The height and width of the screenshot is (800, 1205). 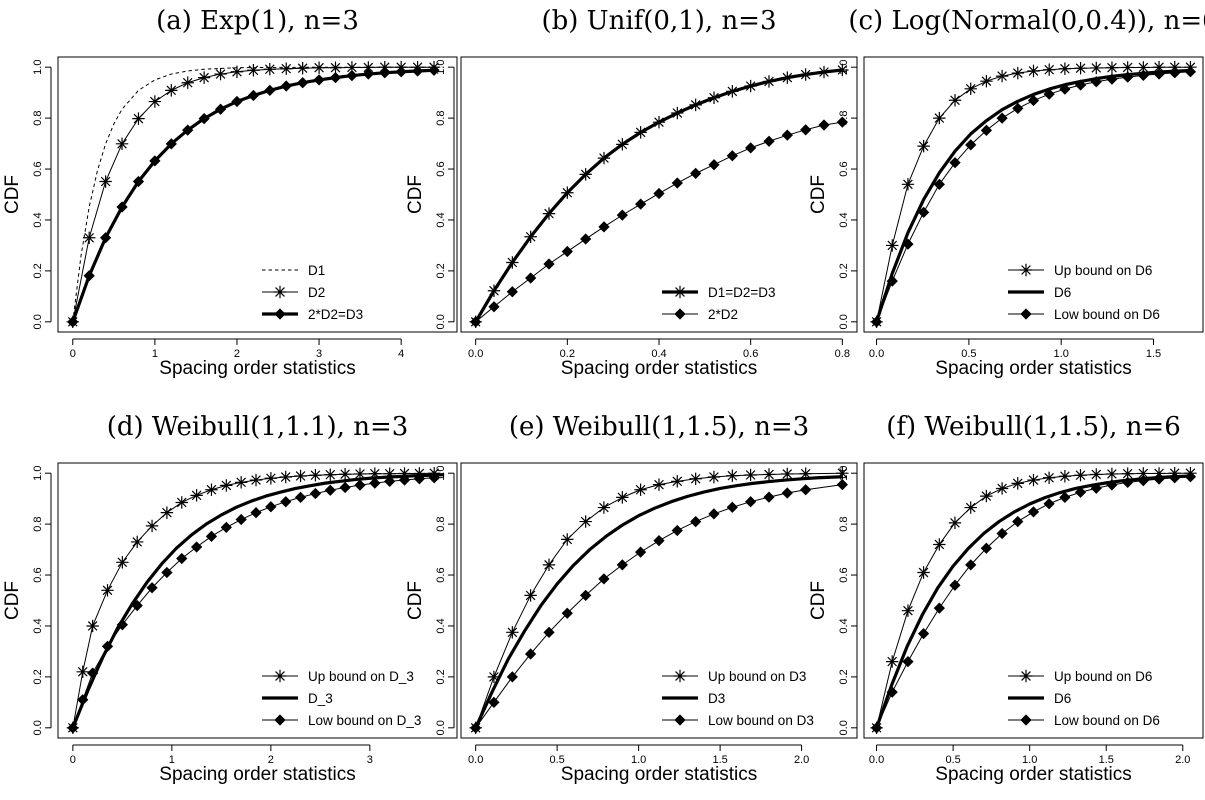 What do you see at coordinates (335, 314) in the screenshot?
I see `legend-label: 2*D2=D3` at bounding box center [335, 314].